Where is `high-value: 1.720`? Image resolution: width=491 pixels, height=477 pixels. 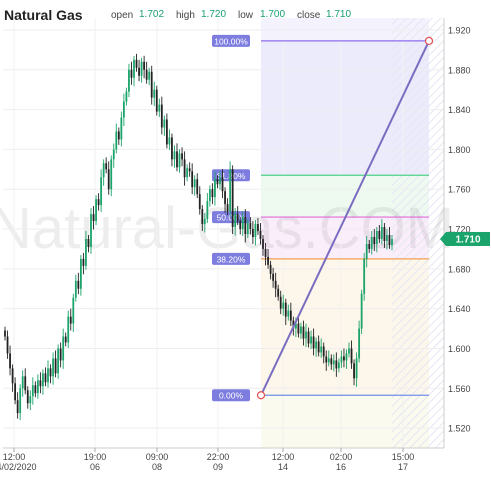 high-value: 1.720 is located at coordinates (214, 14).